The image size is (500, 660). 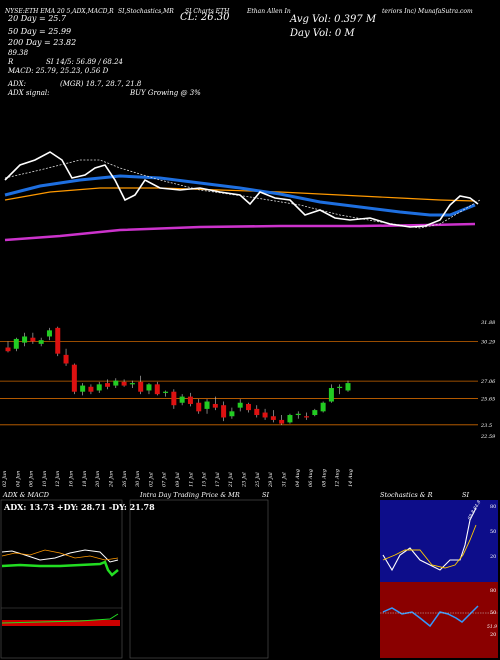 What do you see at coordinates (493, 532) in the screenshot?
I see `stoch-tick-label: 50` at bounding box center [493, 532].